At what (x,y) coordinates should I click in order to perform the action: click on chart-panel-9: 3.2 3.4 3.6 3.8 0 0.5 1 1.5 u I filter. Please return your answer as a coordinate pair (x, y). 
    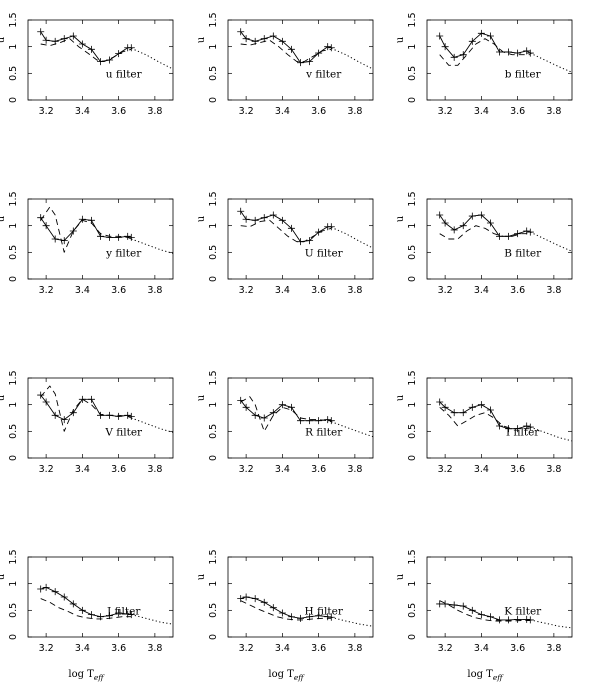
    Looking at the image, I should click on (484, 422).